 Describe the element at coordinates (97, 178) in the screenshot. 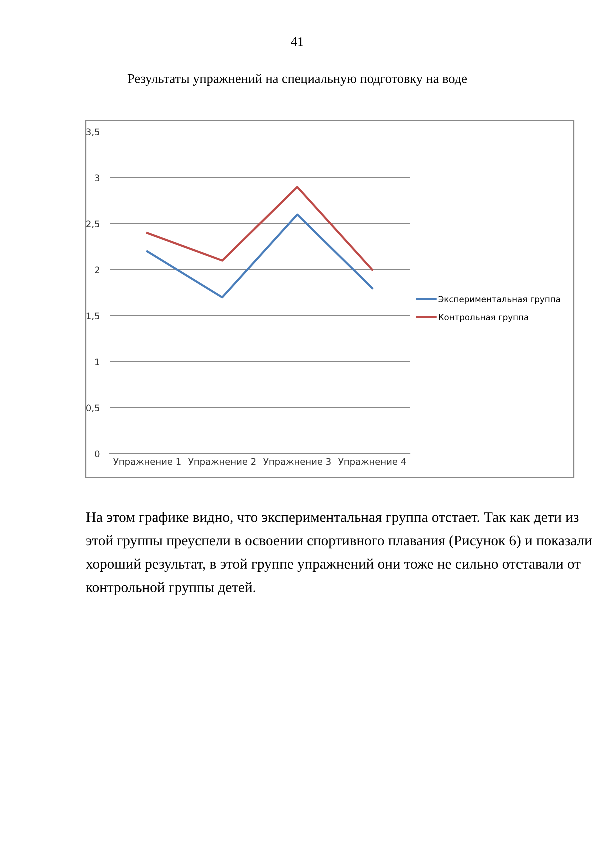

I see `y-tick-label: 3` at that location.